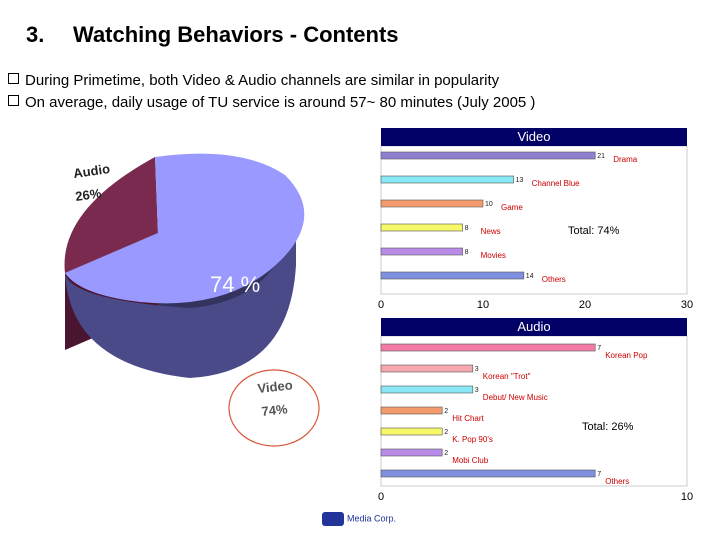 This screenshot has height=540, width=720. Describe the element at coordinates (585, 305) in the screenshot. I see `x-tick-label: 20` at that location.